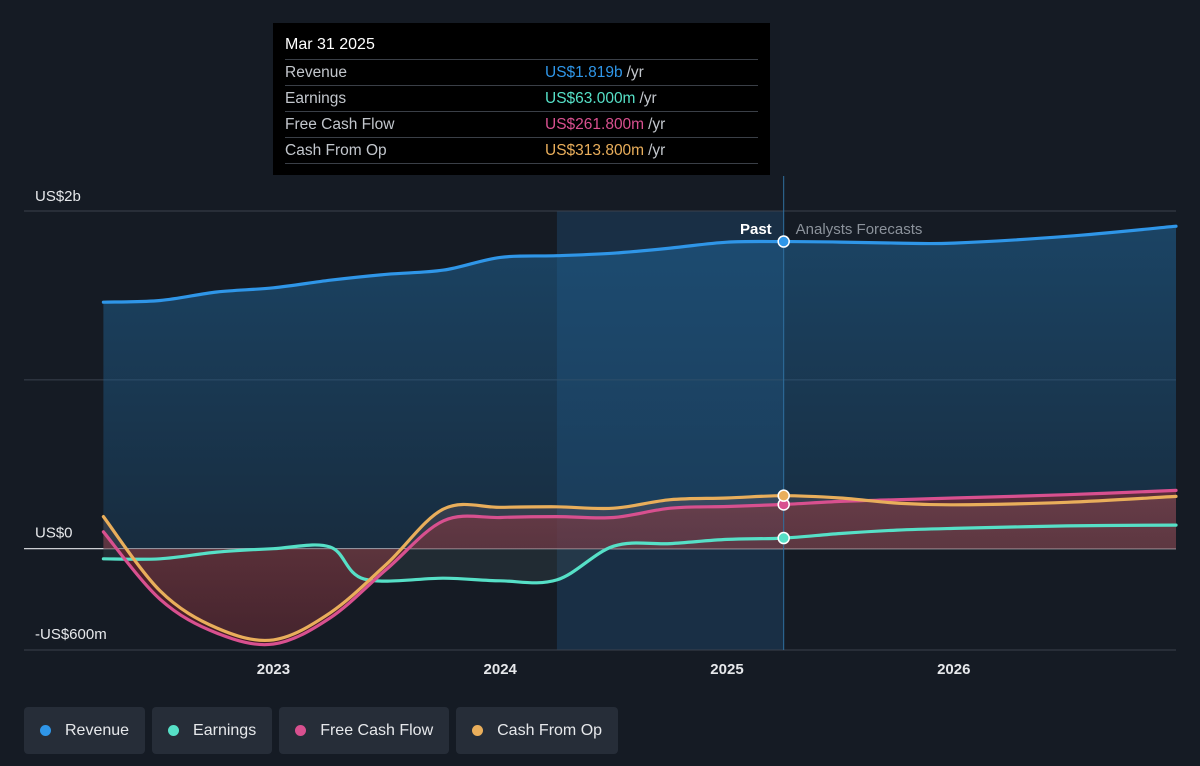 This screenshot has height=766, width=1200. What do you see at coordinates (756, 229) in the screenshot?
I see `past-label: Past` at bounding box center [756, 229].